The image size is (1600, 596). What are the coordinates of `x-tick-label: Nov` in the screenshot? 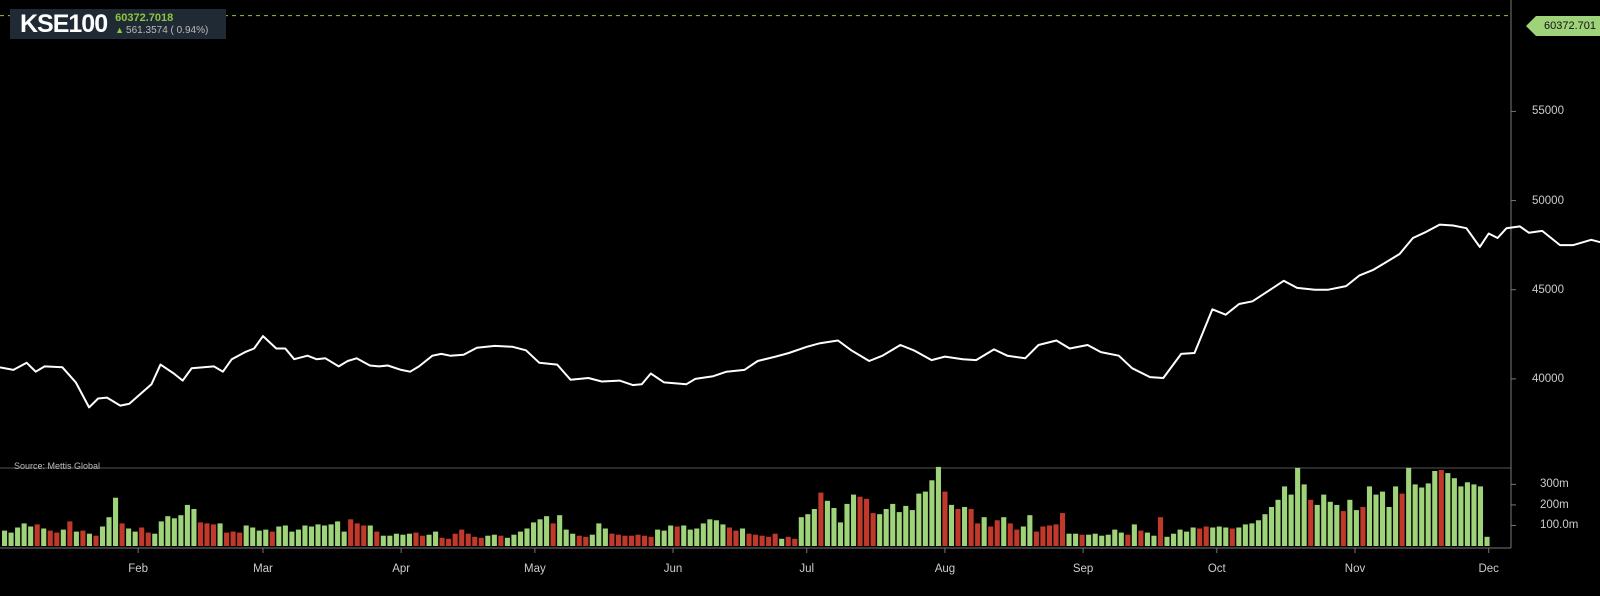 It's located at (1355, 569).